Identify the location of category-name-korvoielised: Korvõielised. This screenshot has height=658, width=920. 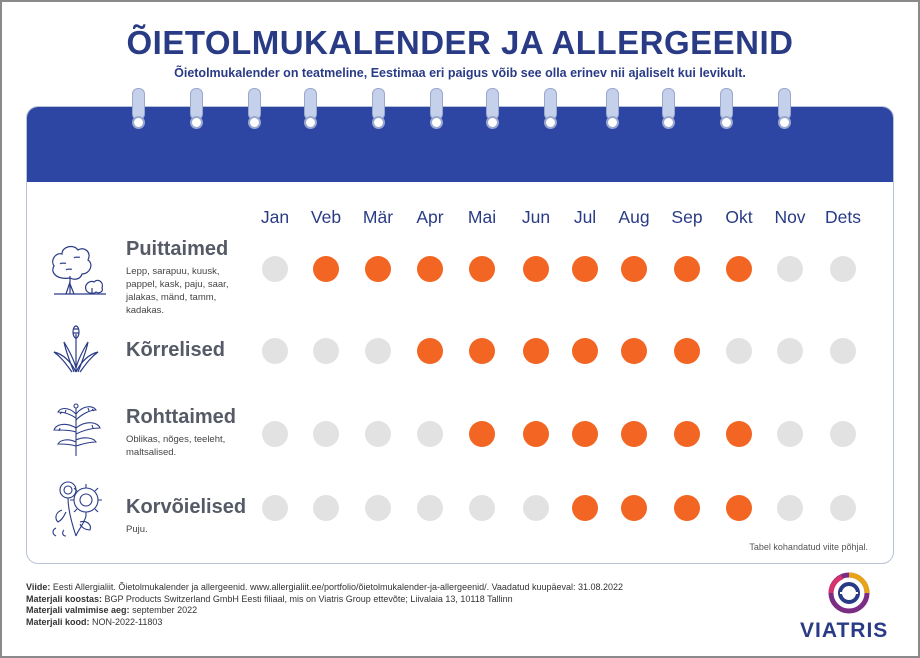
(186, 507).